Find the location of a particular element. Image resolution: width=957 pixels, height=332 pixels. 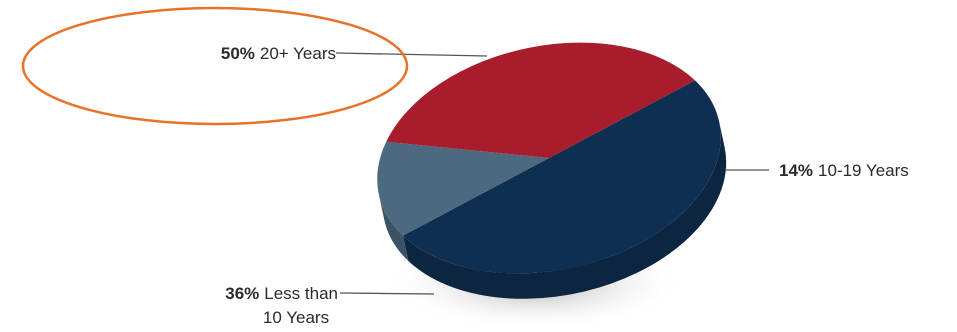

label-less-10-text1: Less than is located at coordinates (301, 293).